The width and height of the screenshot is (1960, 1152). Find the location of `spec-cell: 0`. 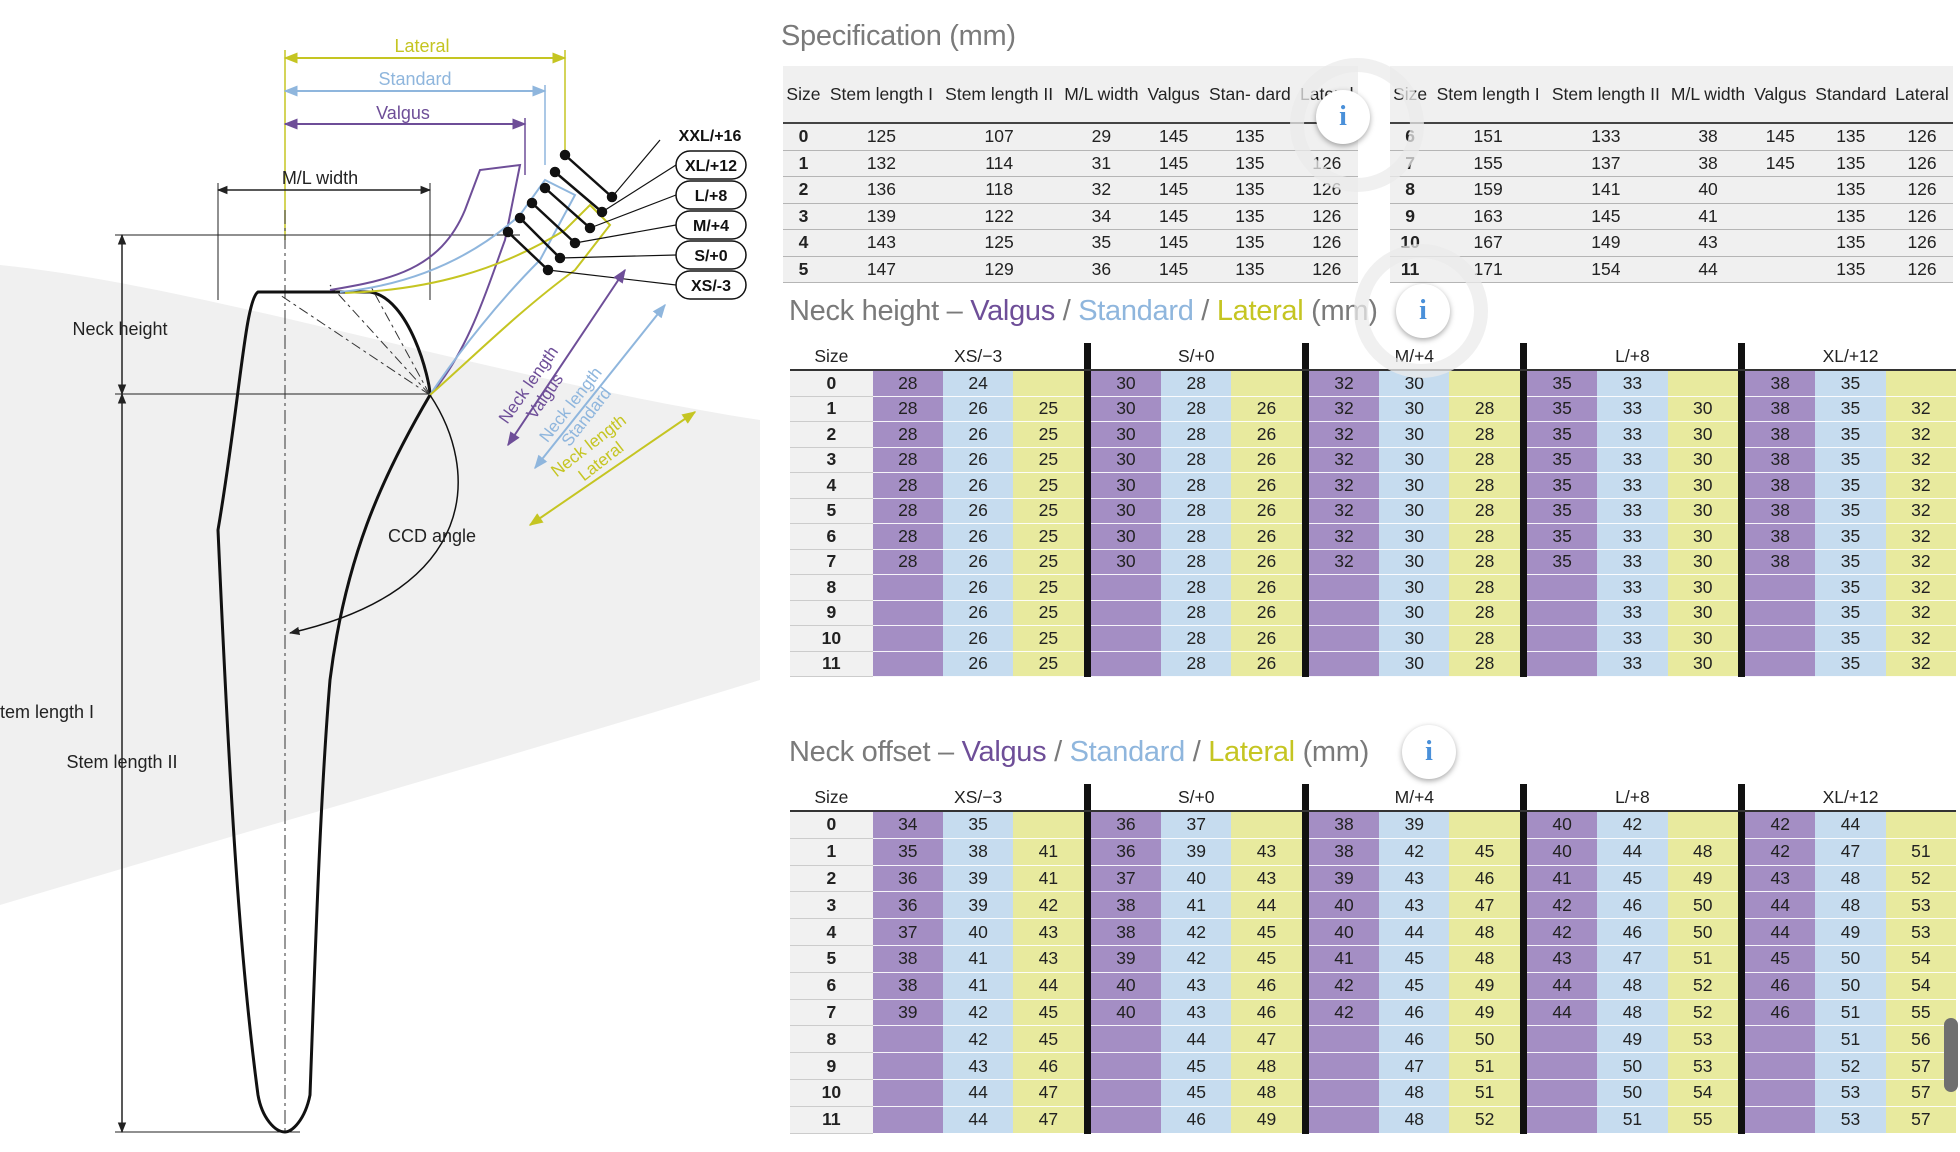

spec-cell: 0 is located at coordinates (803, 137).